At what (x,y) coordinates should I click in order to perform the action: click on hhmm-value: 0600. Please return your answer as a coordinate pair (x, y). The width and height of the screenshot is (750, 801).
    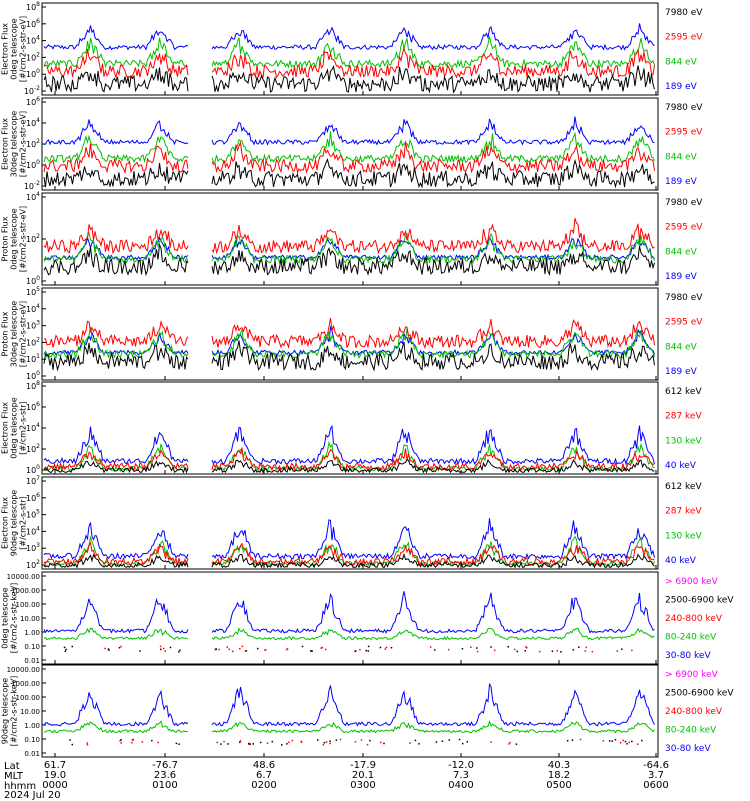
    Looking at the image, I should click on (656, 785).